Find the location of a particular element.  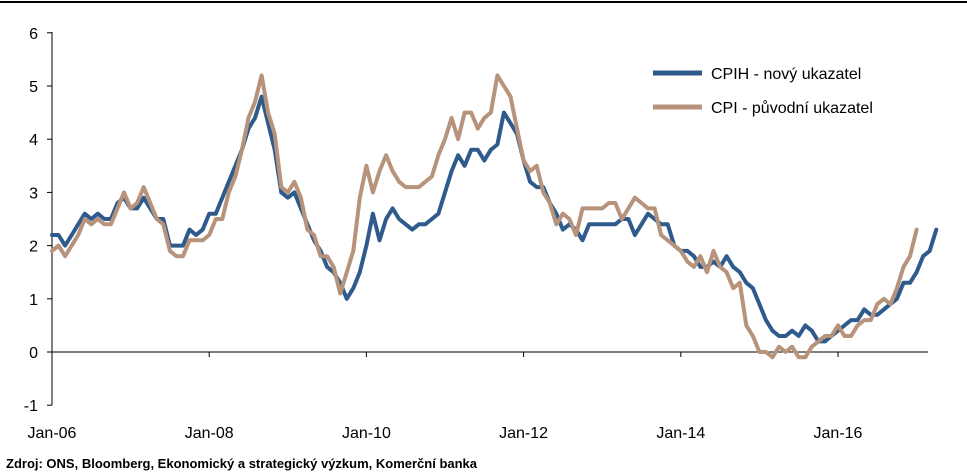

x-tick-label: Jan-12 is located at coordinates (523, 433).